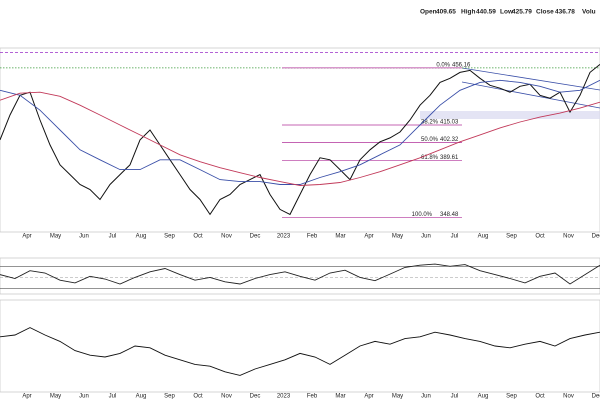  What do you see at coordinates (422, 215) in the screenshot?
I see `fib-level: 100.0%` at bounding box center [422, 215].